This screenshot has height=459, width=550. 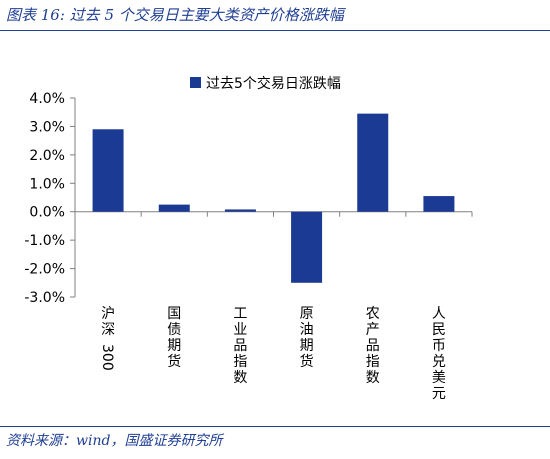 I want to click on footer-rule, so click(x=275, y=426).